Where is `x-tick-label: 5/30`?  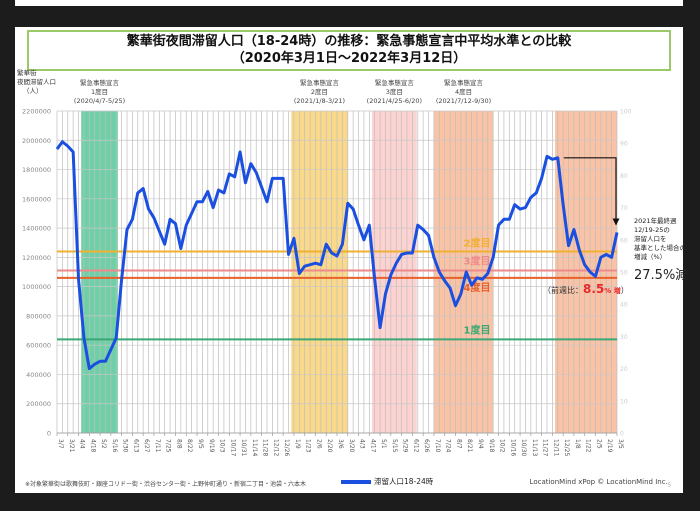
x-tick-label: 5/30 is located at coordinates (125, 446).